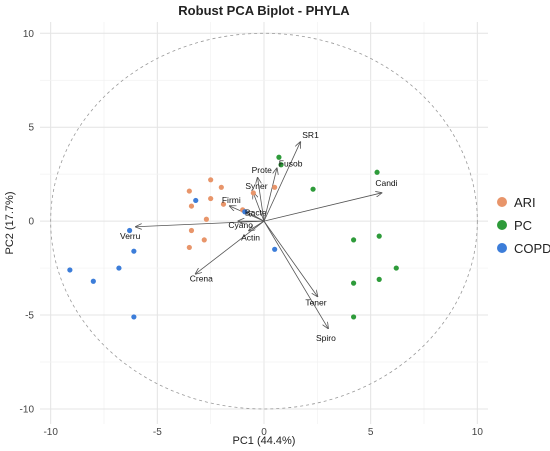 The height and width of the screenshot is (451, 550). Describe the element at coordinates (31, 222) in the screenshot. I see `y-tick-label: 0` at that location.